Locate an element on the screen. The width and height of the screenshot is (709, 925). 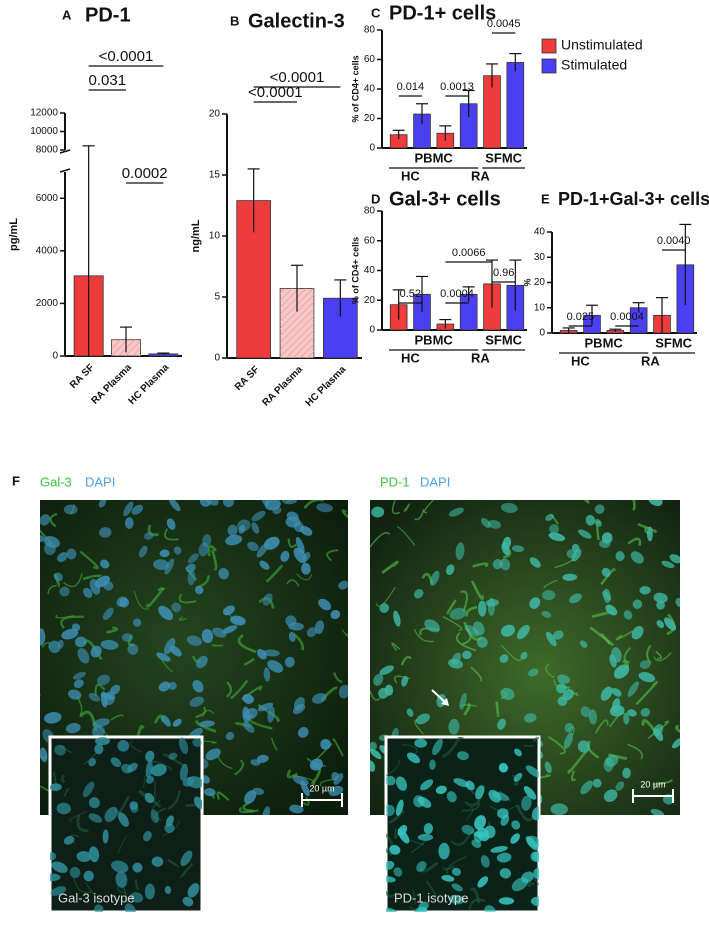
legend-label: Unstimulated is located at coordinates (602, 45).